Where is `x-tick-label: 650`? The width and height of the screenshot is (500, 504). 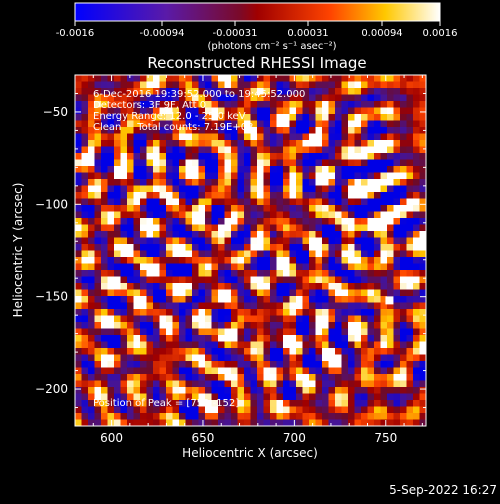 x-tick-label: 650 is located at coordinates (203, 438).